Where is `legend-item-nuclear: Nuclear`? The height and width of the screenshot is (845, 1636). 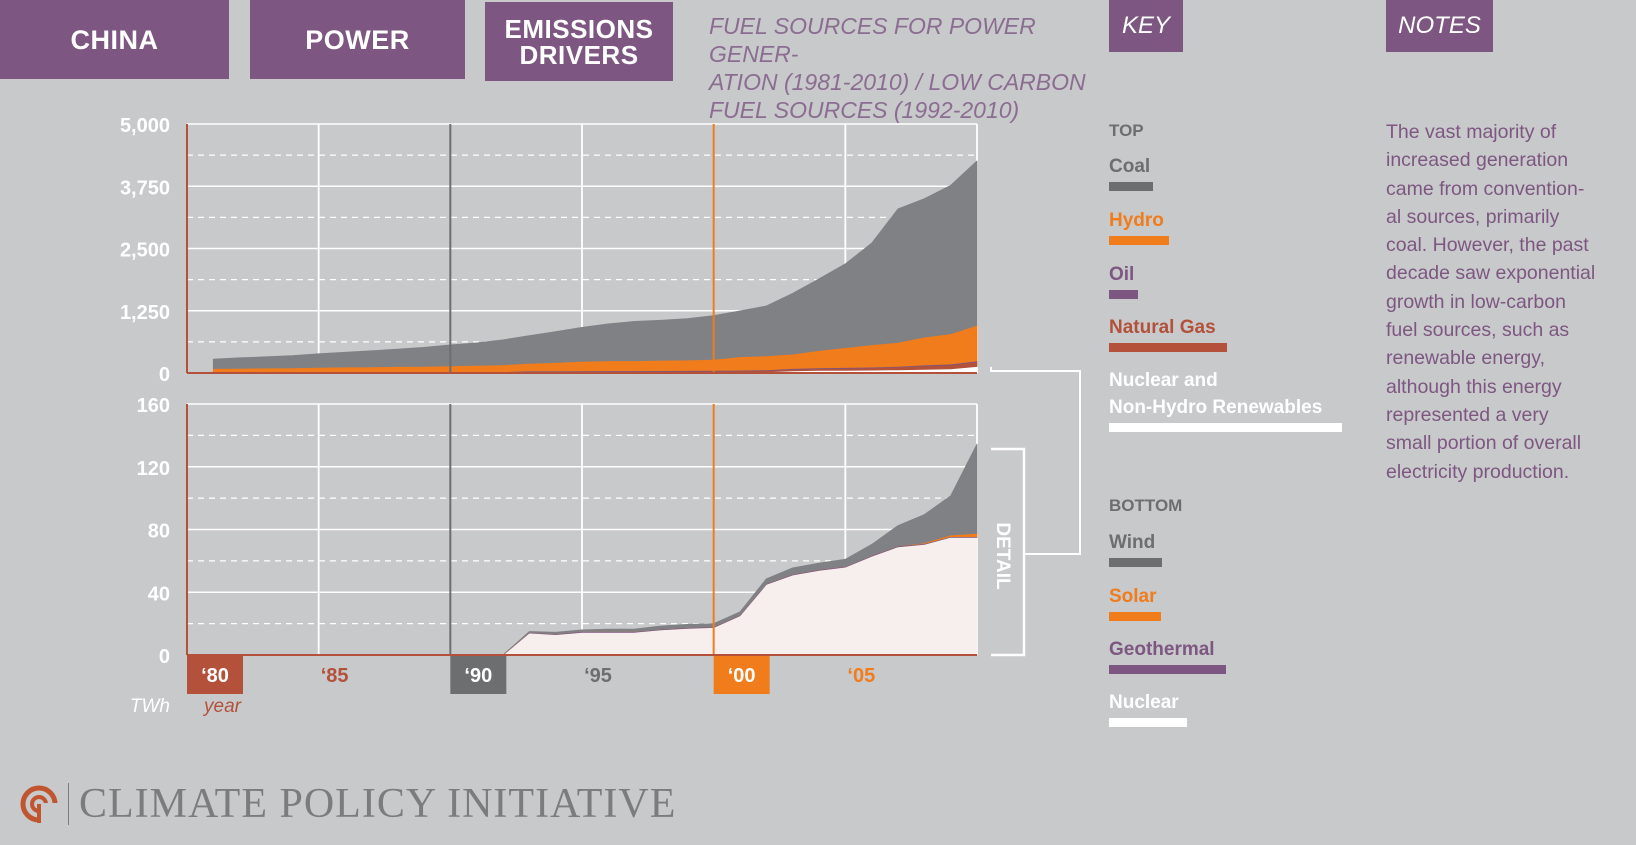
legend-item-nuclear: Nuclear is located at coordinates (1148, 708).